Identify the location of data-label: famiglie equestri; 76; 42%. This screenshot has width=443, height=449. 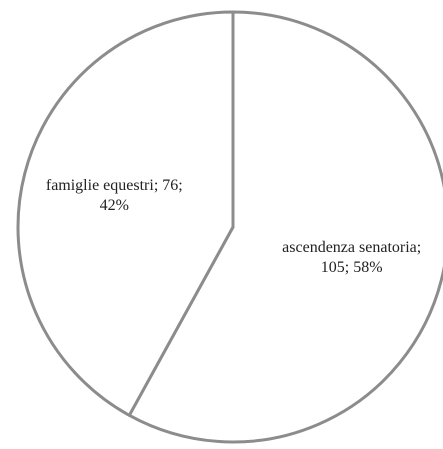
(114, 196).